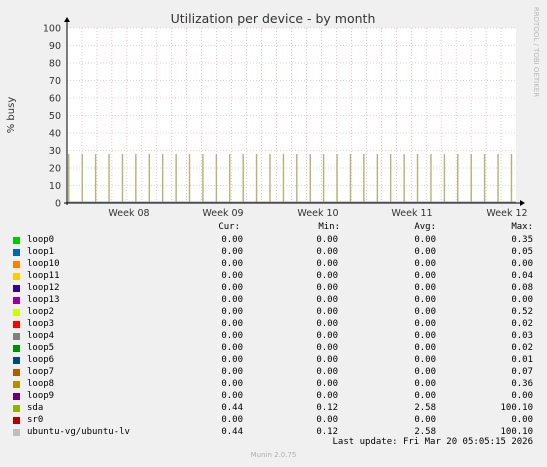  What do you see at coordinates (229, 227) in the screenshot?
I see `legend-header-cur: Cur:` at bounding box center [229, 227].